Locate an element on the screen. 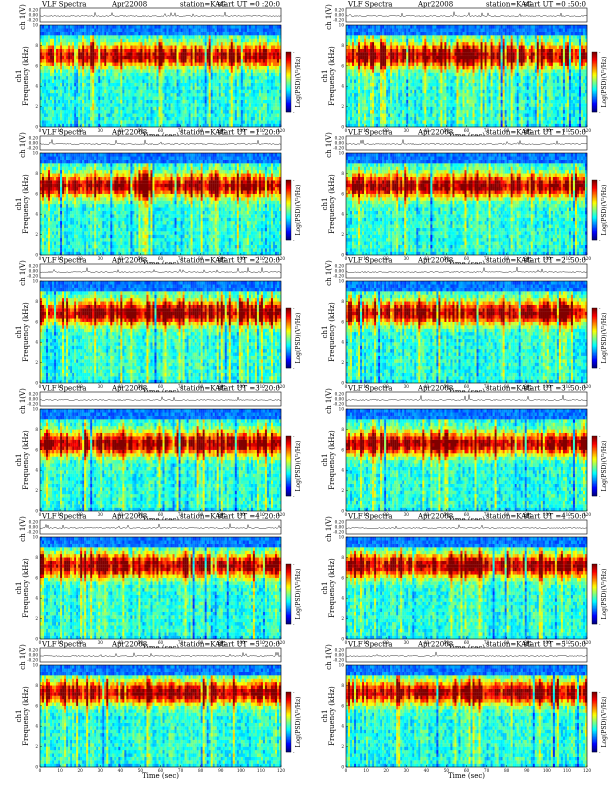 The width and height of the screenshot is (612, 792). y-tick-label: 0 is located at coordinates (36, 255).